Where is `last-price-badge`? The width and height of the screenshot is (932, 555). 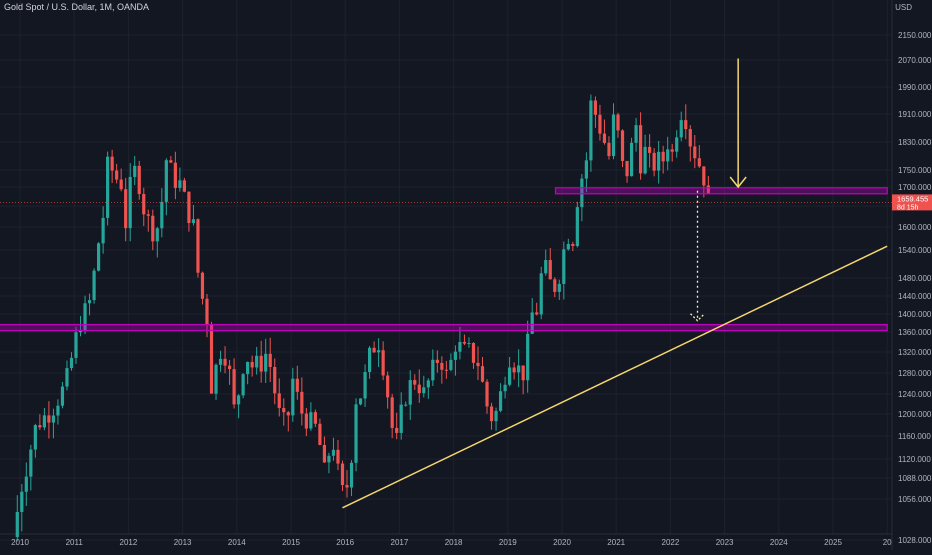 last-price-badge is located at coordinates (912, 202).